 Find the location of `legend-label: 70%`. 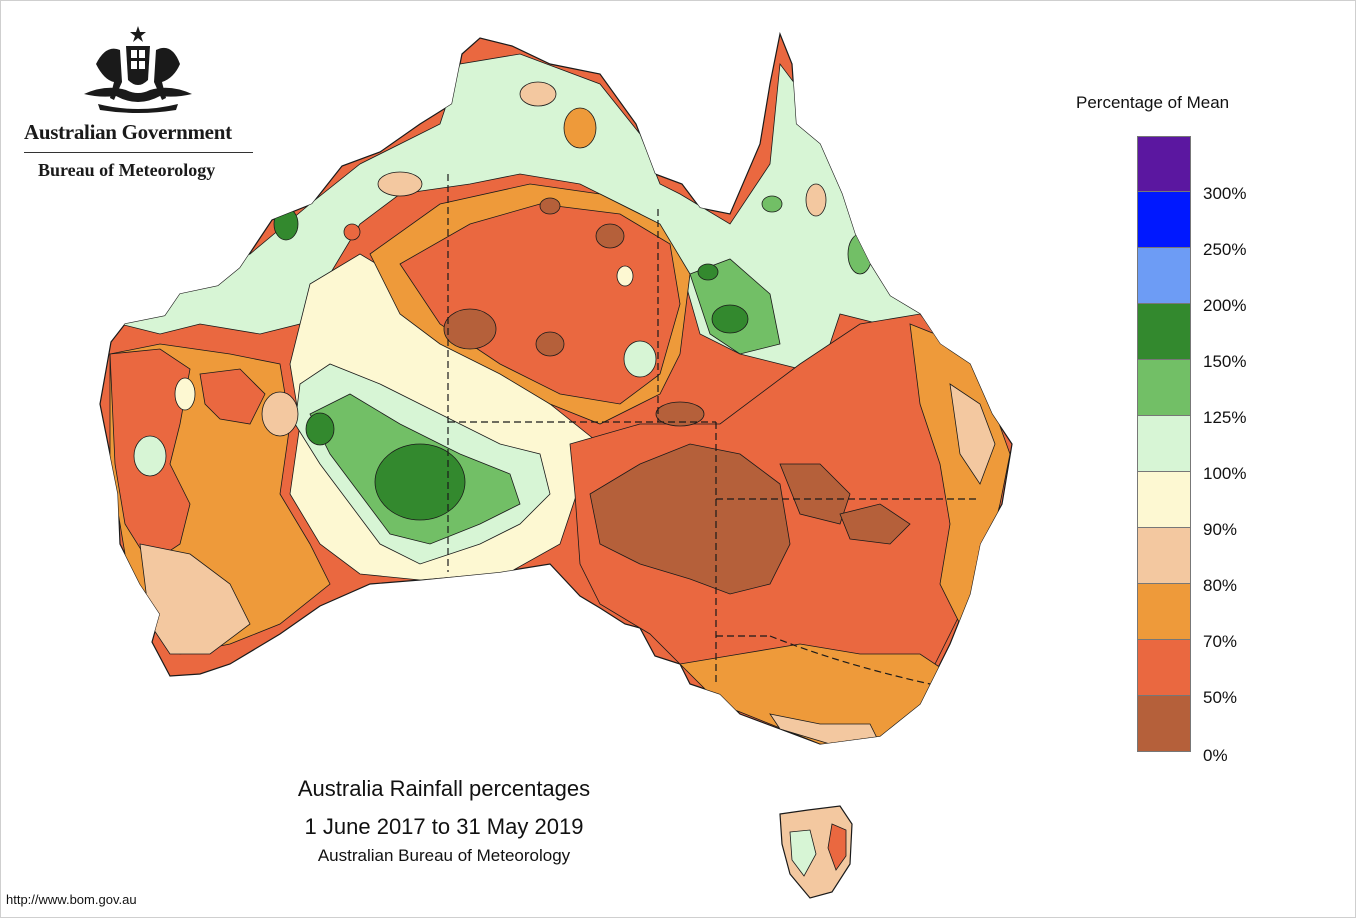

legend-label: 70% is located at coordinates (1220, 641).